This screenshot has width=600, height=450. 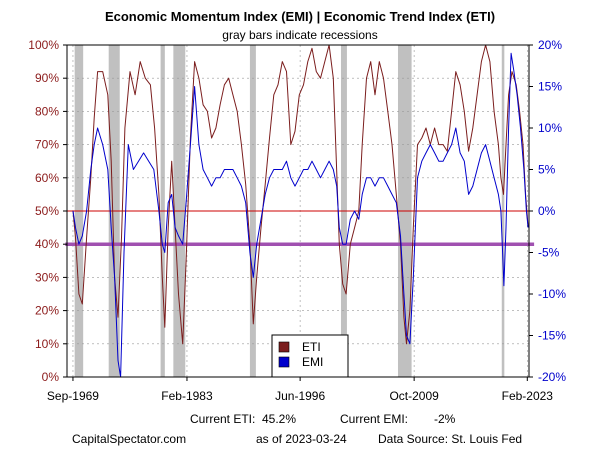 What do you see at coordinates (549, 253) in the screenshot?
I see `right-tick-label: -5%` at bounding box center [549, 253].